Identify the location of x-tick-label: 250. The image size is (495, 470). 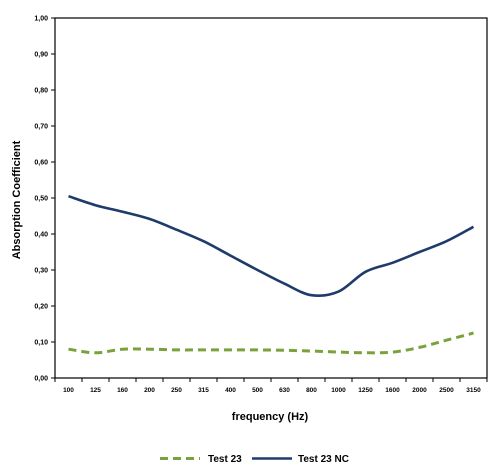
(176, 390).